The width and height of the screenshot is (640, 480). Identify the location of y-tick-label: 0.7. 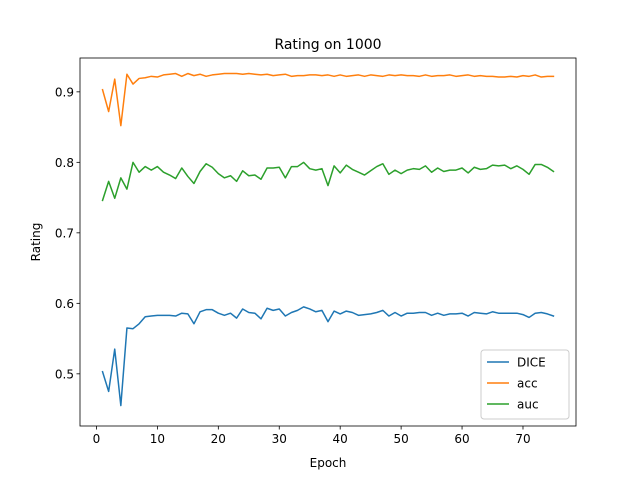
(64, 233).